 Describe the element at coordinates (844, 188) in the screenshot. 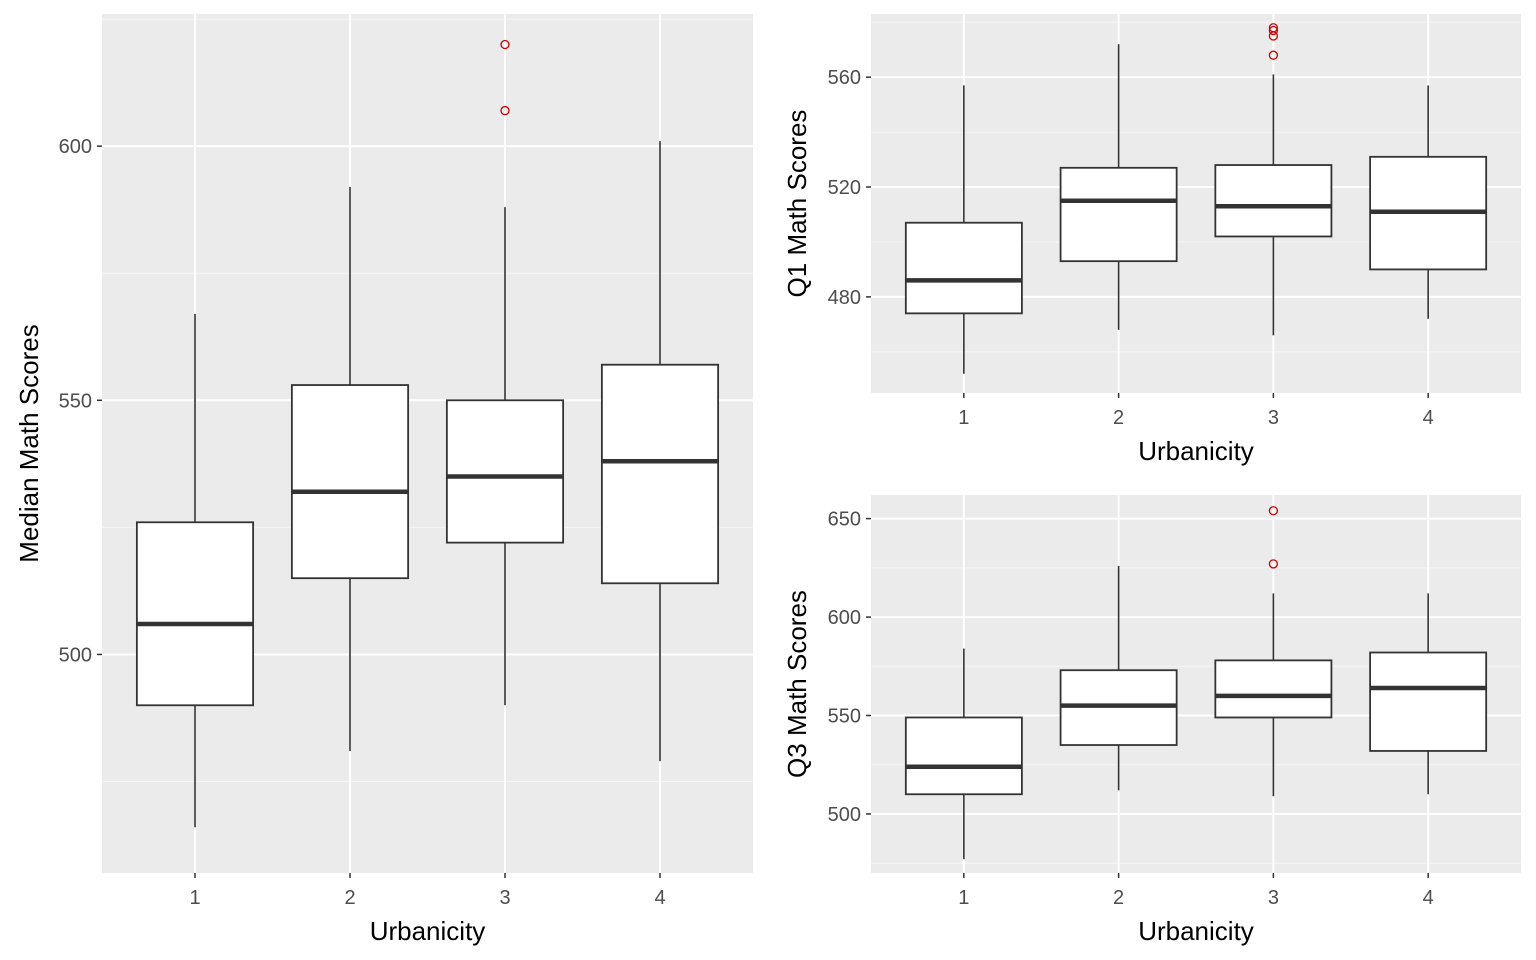

I see `y-tick-label: 520` at that location.